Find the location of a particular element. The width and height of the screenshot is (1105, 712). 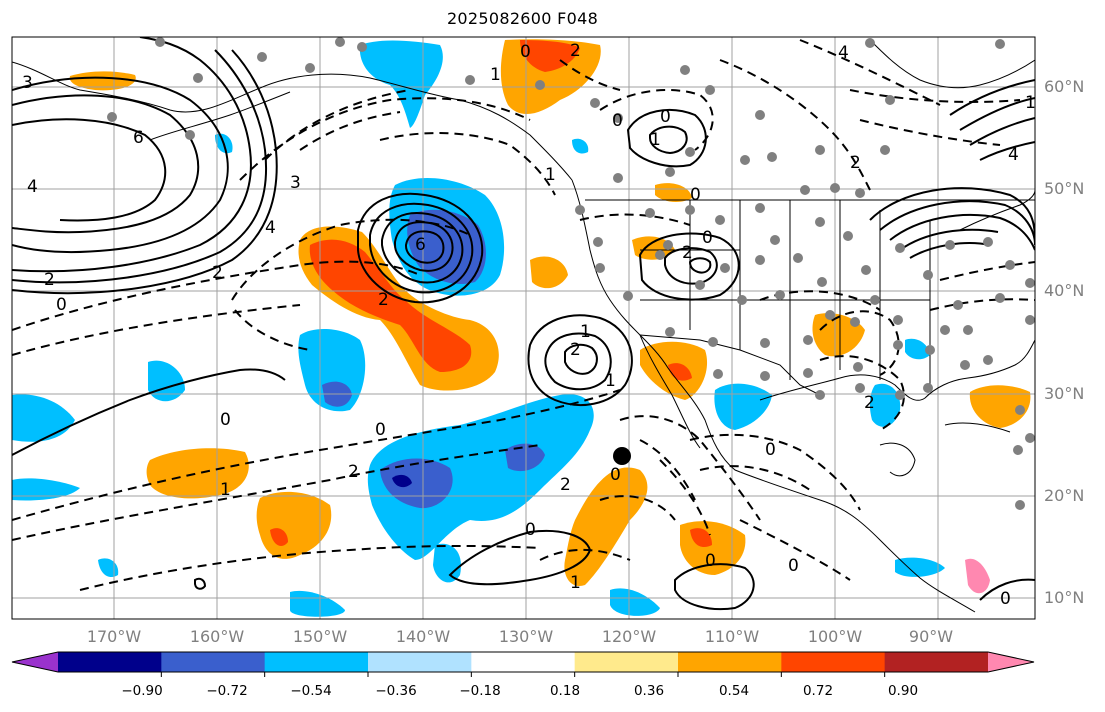

red-spot-south is located at coordinates (279, 537).